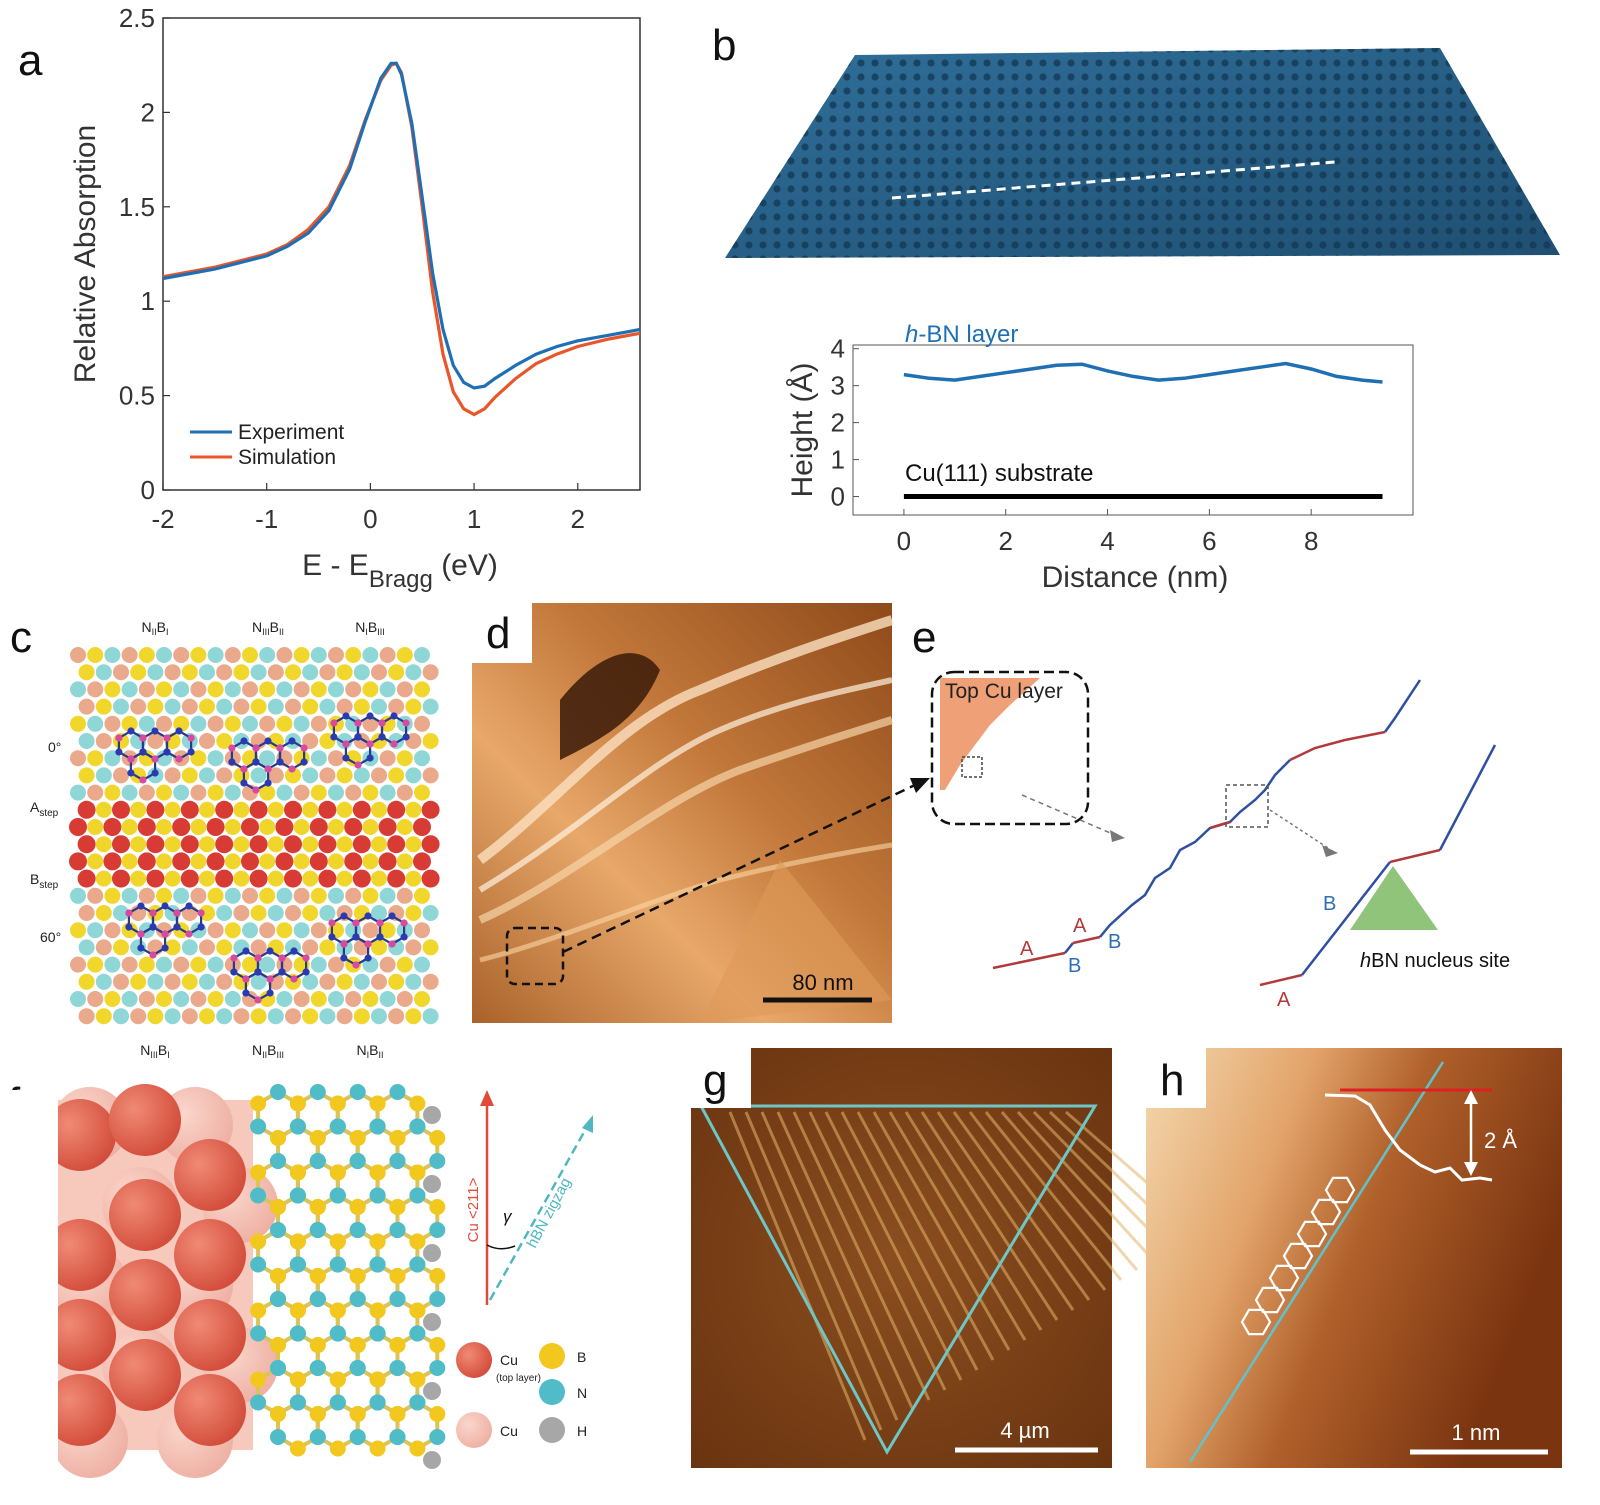 This screenshot has width=1600, height=1505. I want to click on a-ytick-label: 1, so click(148, 301).